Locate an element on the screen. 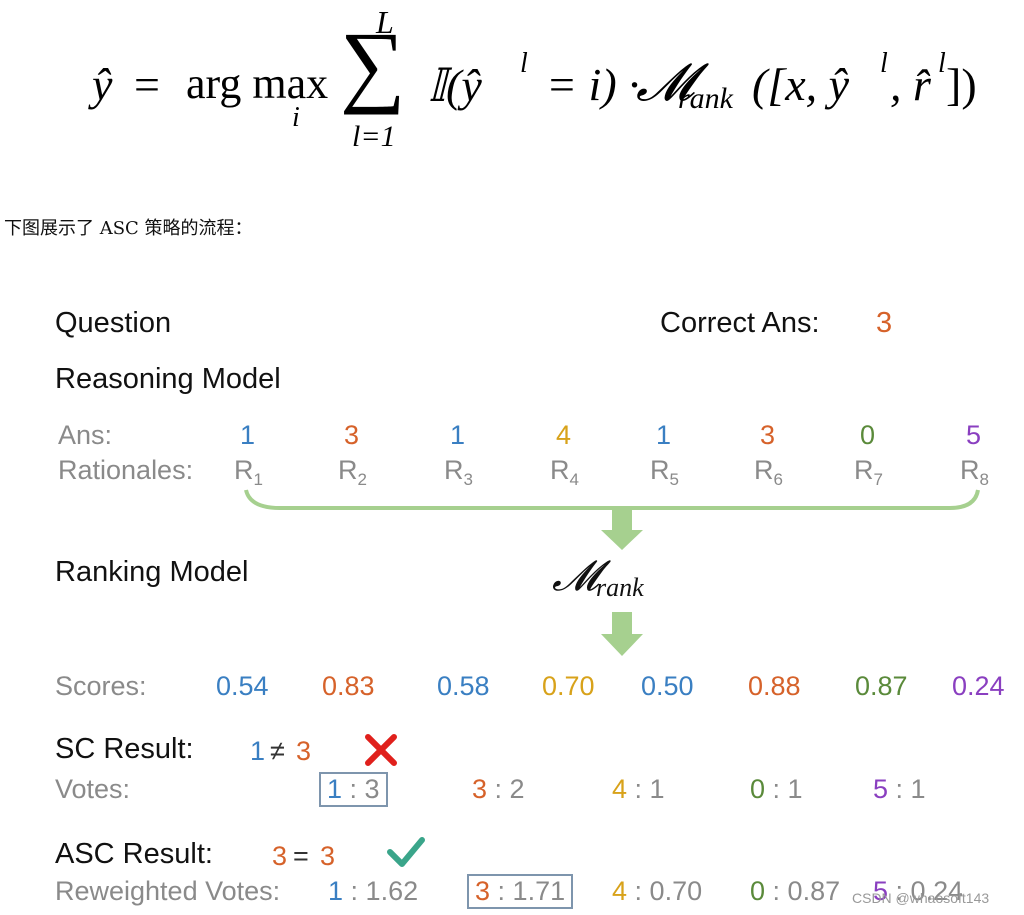 This screenshot has height=915, width=1024. rationales-bracket is located at coordinates (612, 499).